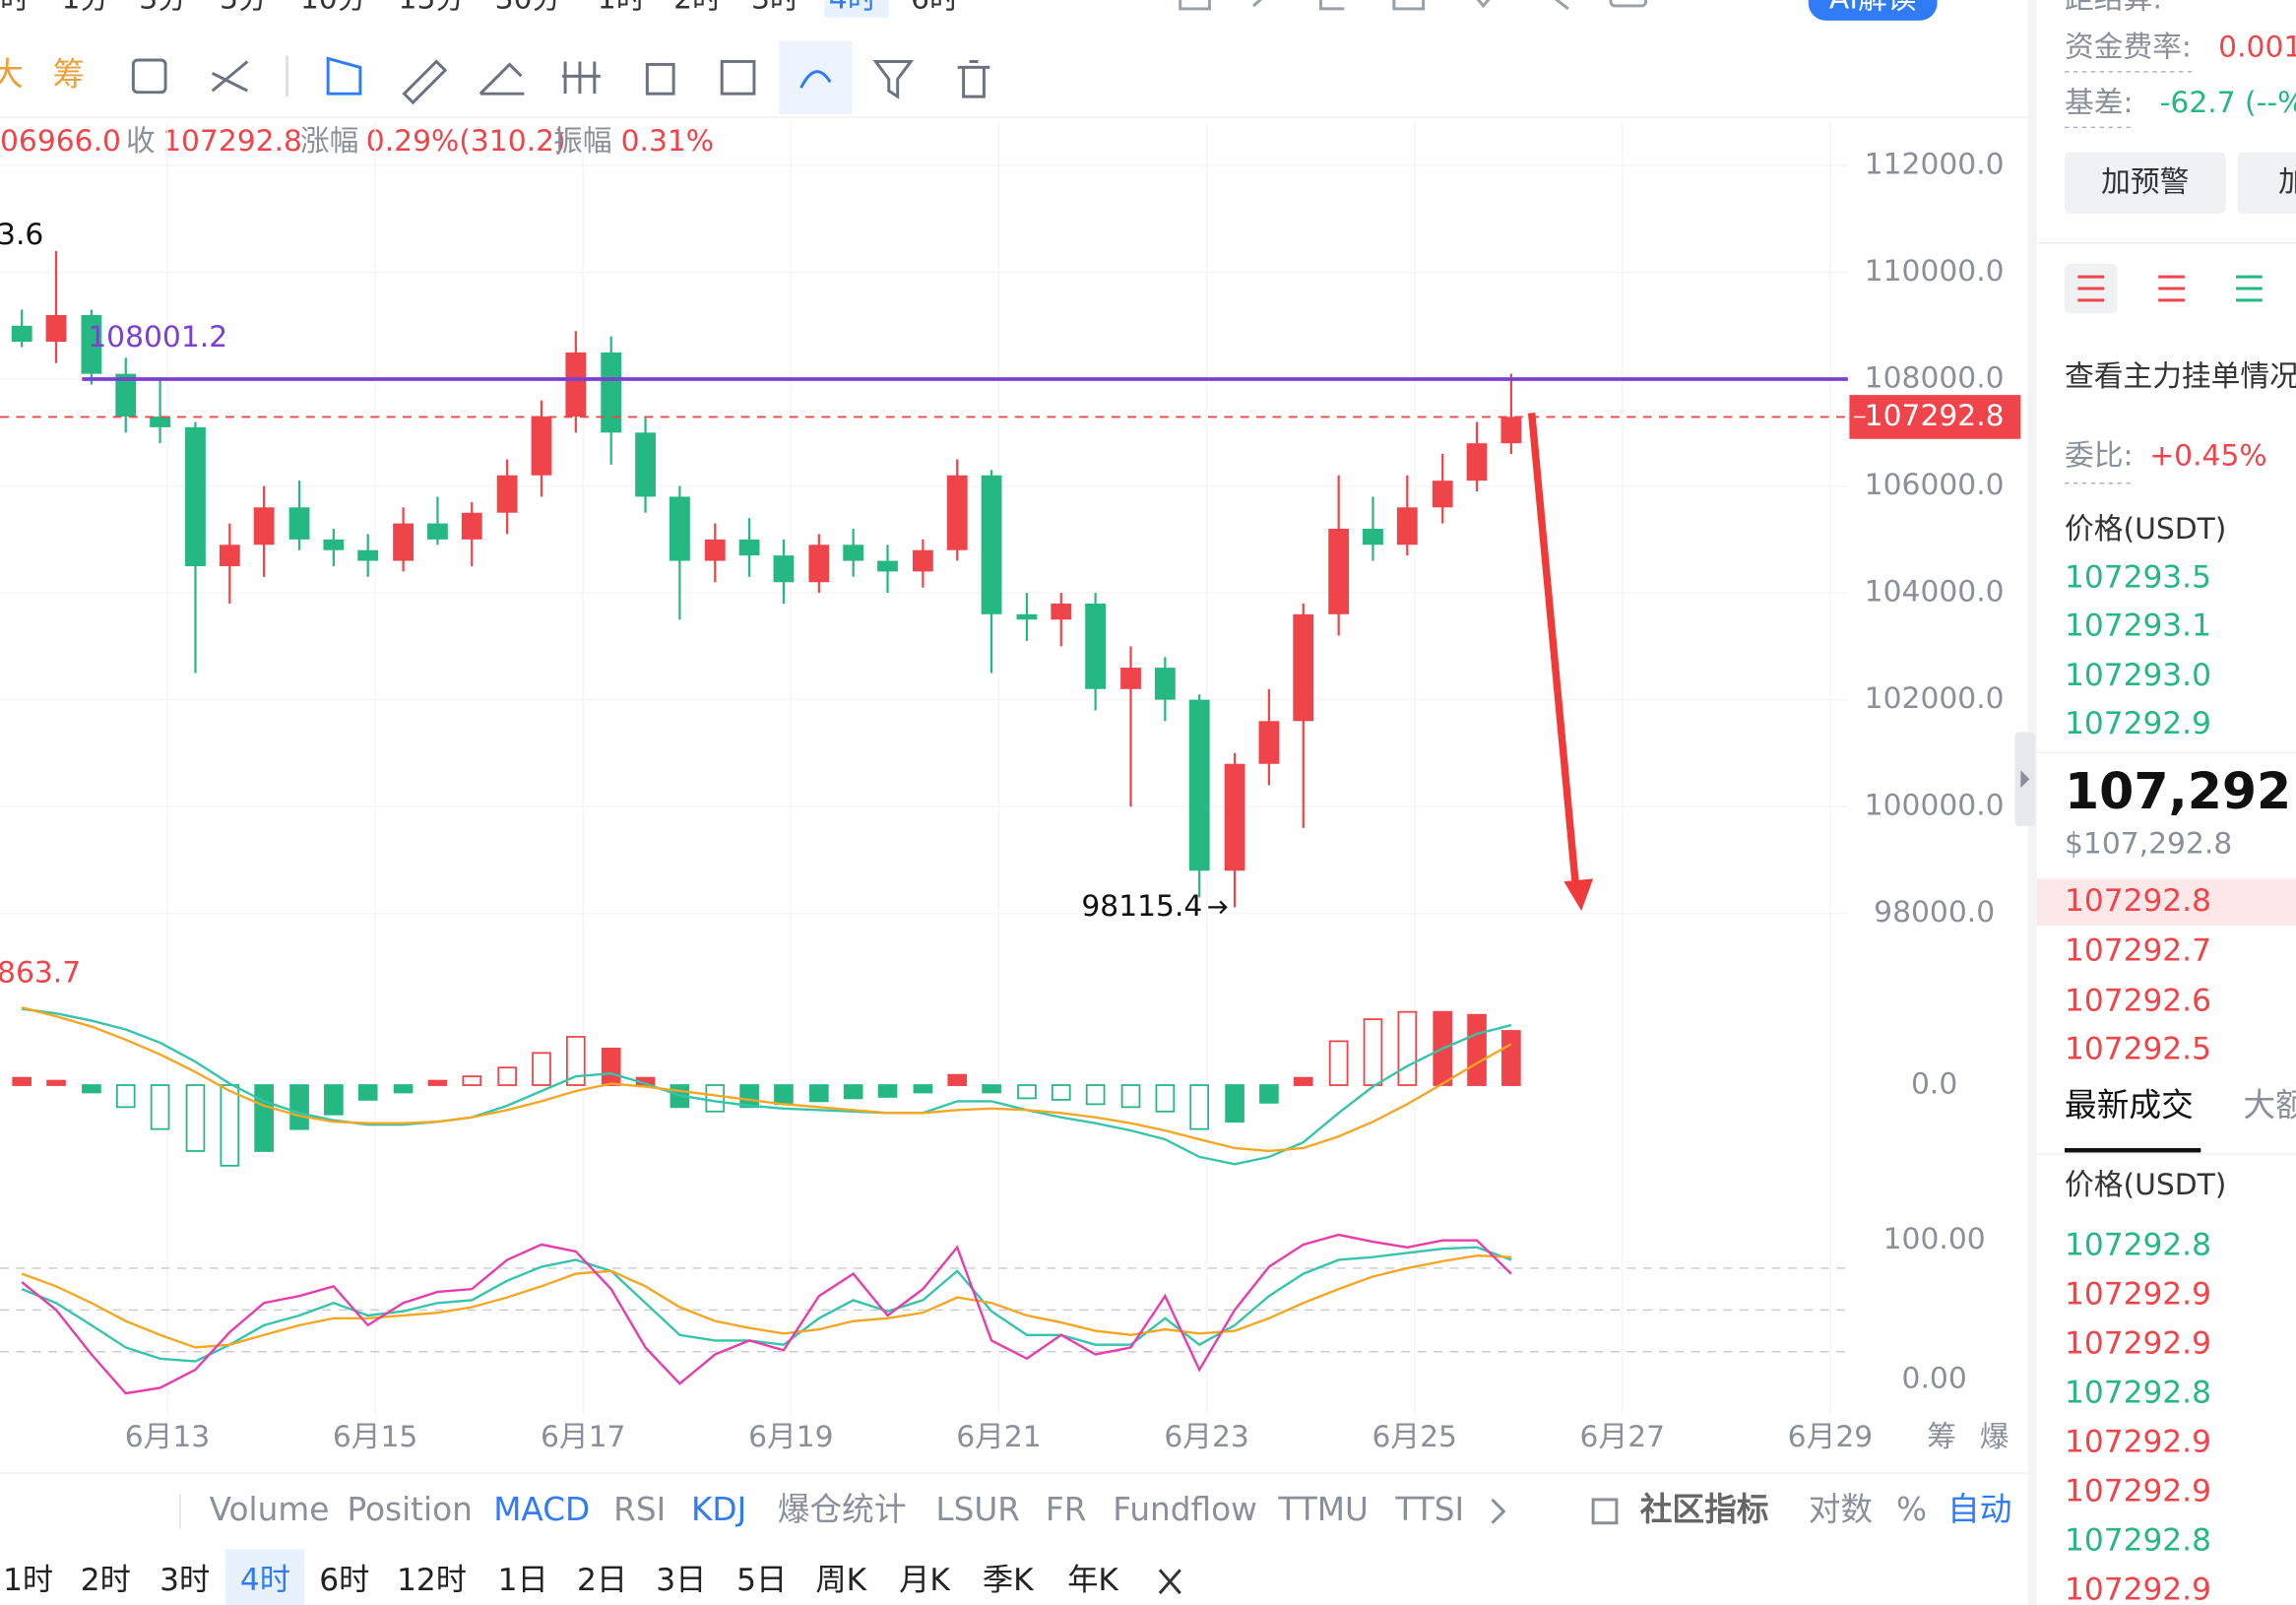  What do you see at coordinates (163, 8) in the screenshot?
I see `interval: 3分` at bounding box center [163, 8].